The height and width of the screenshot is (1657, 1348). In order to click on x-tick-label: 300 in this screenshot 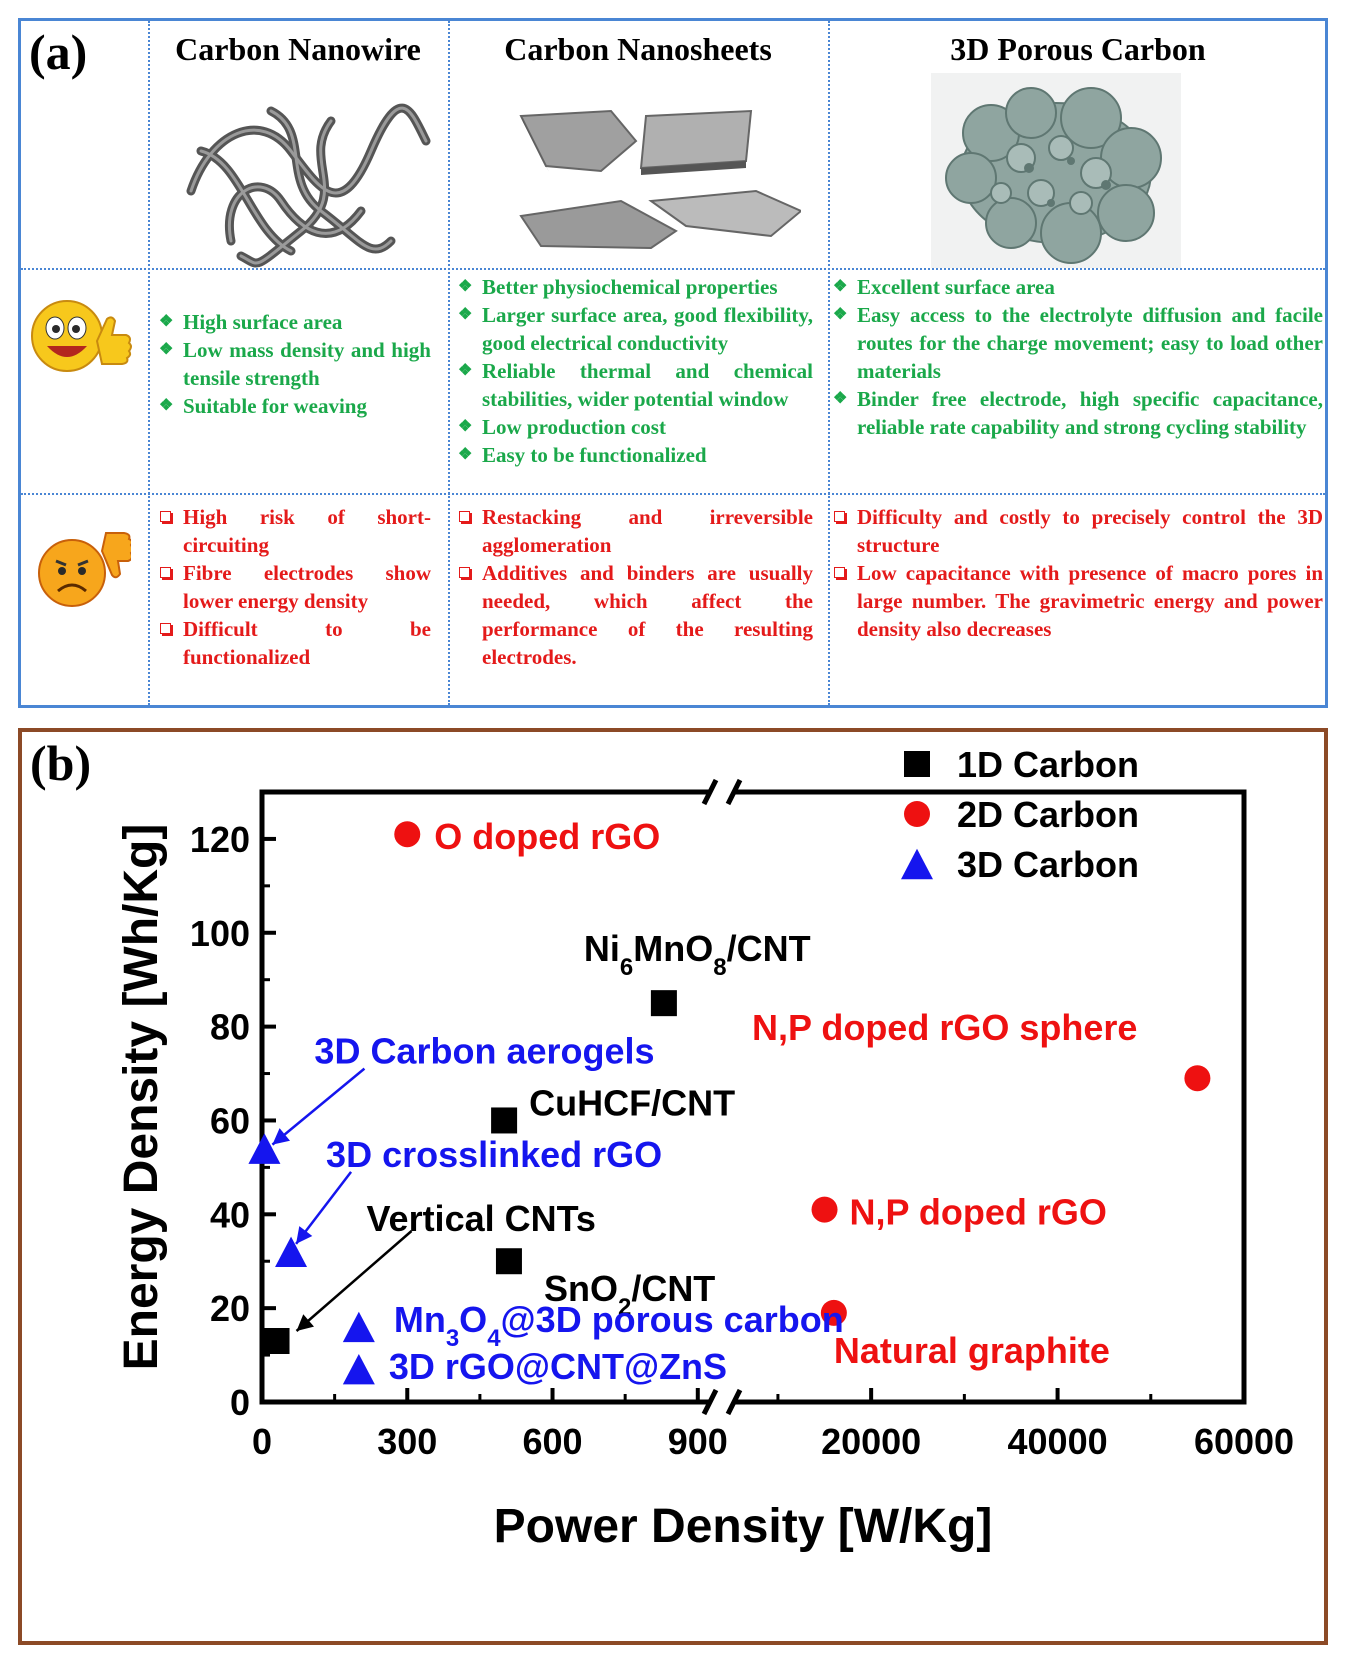, I will do `click(407, 1441)`.